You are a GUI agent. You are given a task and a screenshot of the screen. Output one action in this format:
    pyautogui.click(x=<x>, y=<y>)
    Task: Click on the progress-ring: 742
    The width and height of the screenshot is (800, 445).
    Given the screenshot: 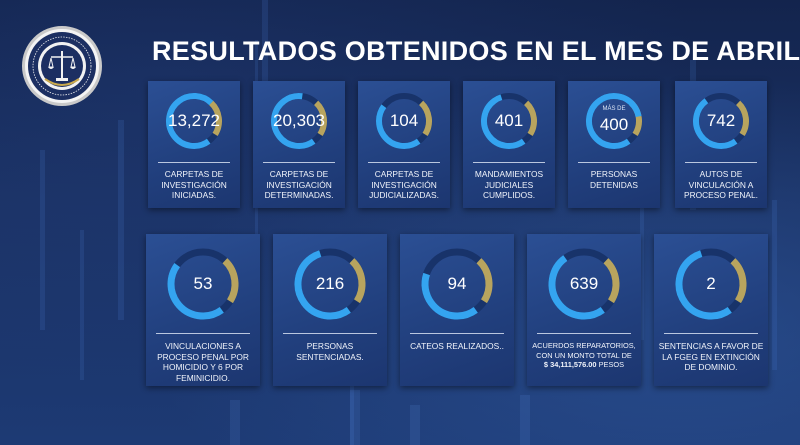 What is the action you would take?
    pyautogui.click(x=721, y=121)
    